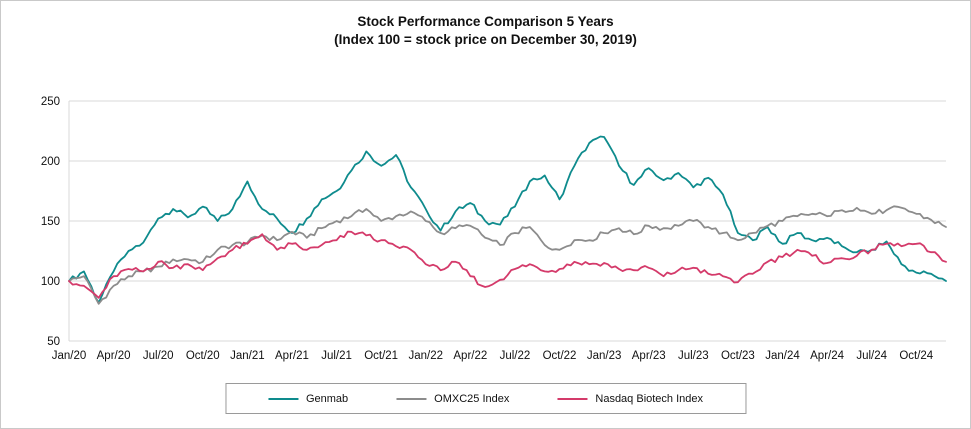 The image size is (971, 429). Describe the element at coordinates (158, 356) in the screenshot. I see `x-axis-tick-label: Jul/20` at that location.